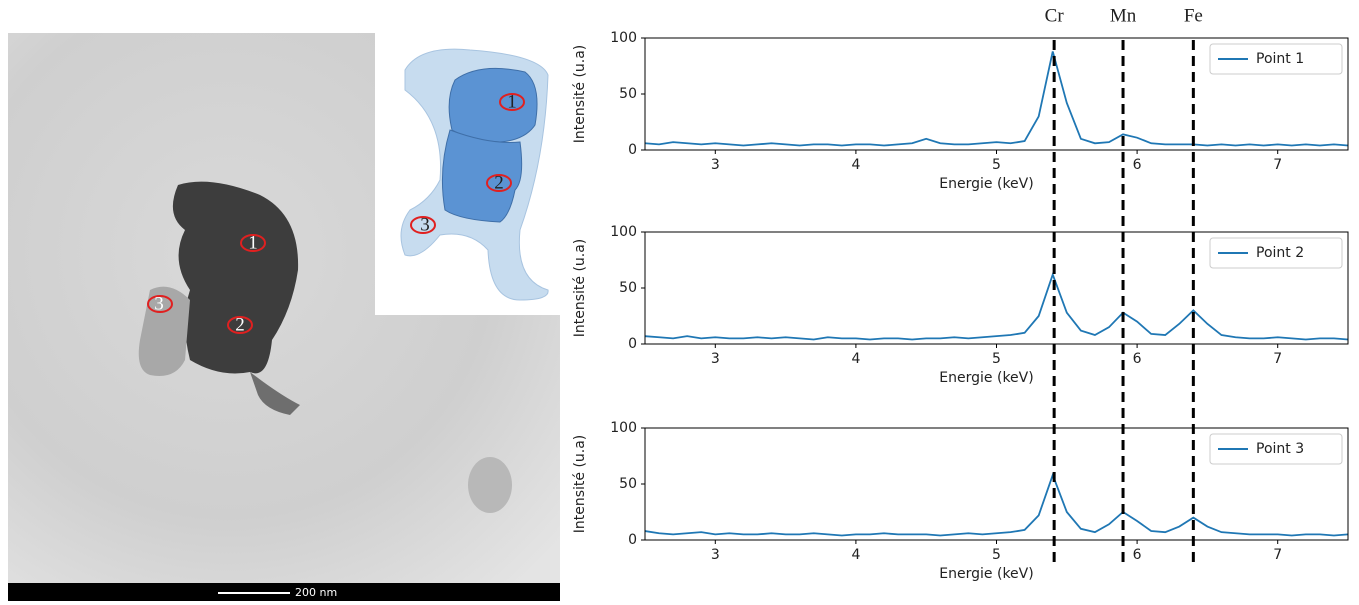  I want to click on spot, so click(490, 485).